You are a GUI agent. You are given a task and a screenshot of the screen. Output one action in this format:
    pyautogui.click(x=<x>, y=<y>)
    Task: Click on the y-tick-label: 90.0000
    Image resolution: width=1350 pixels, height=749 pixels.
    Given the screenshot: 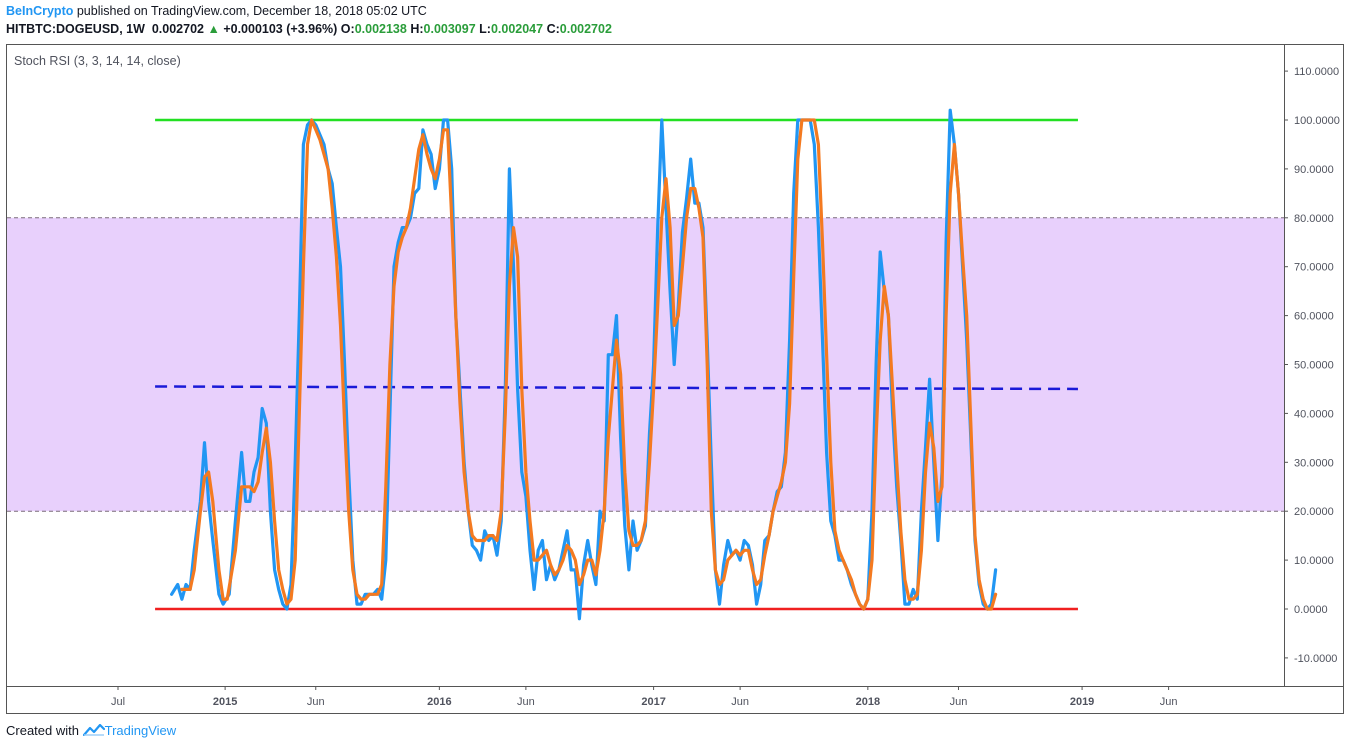 What is the action you would take?
    pyautogui.click(x=1314, y=170)
    